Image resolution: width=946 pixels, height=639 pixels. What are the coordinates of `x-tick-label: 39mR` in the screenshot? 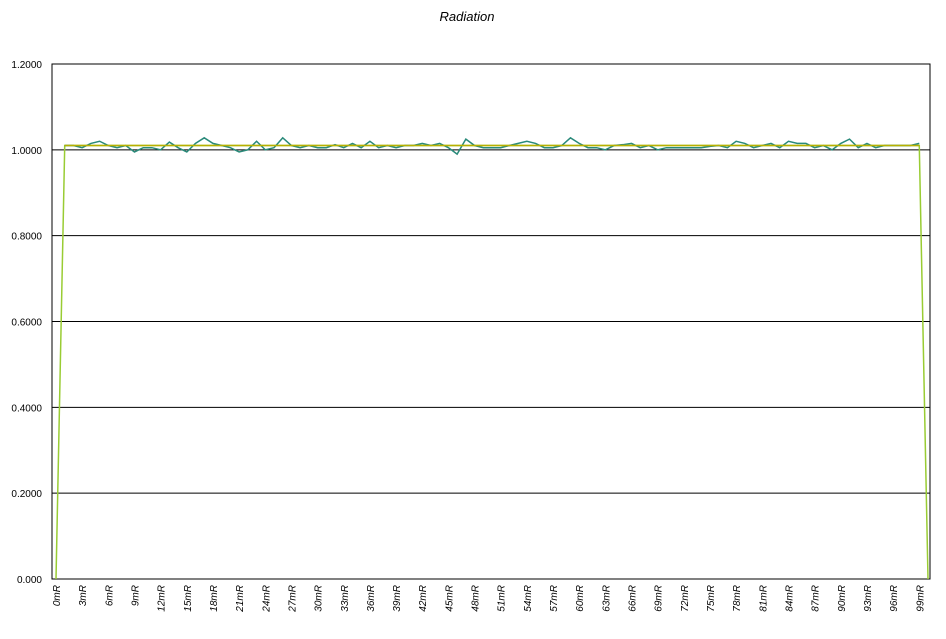 It's located at (397, 598).